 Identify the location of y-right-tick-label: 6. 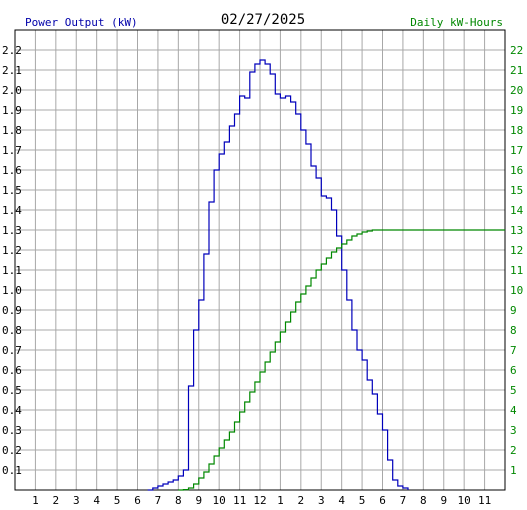
(513, 370).